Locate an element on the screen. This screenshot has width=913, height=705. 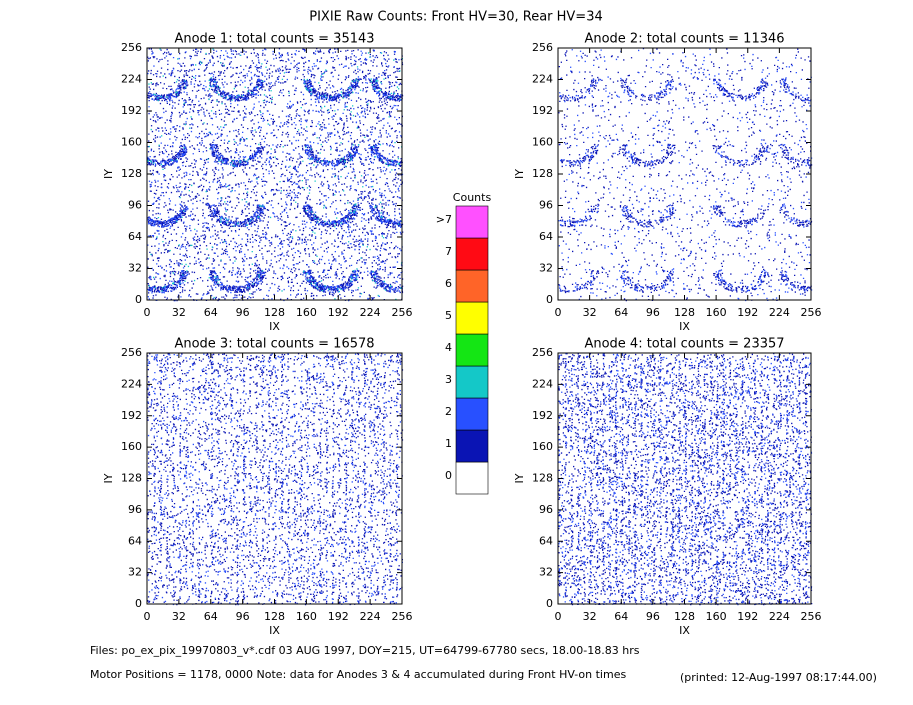
footer-printed: (printed: 12-Aug-1997 08:17:44.00) is located at coordinates (778, 677).